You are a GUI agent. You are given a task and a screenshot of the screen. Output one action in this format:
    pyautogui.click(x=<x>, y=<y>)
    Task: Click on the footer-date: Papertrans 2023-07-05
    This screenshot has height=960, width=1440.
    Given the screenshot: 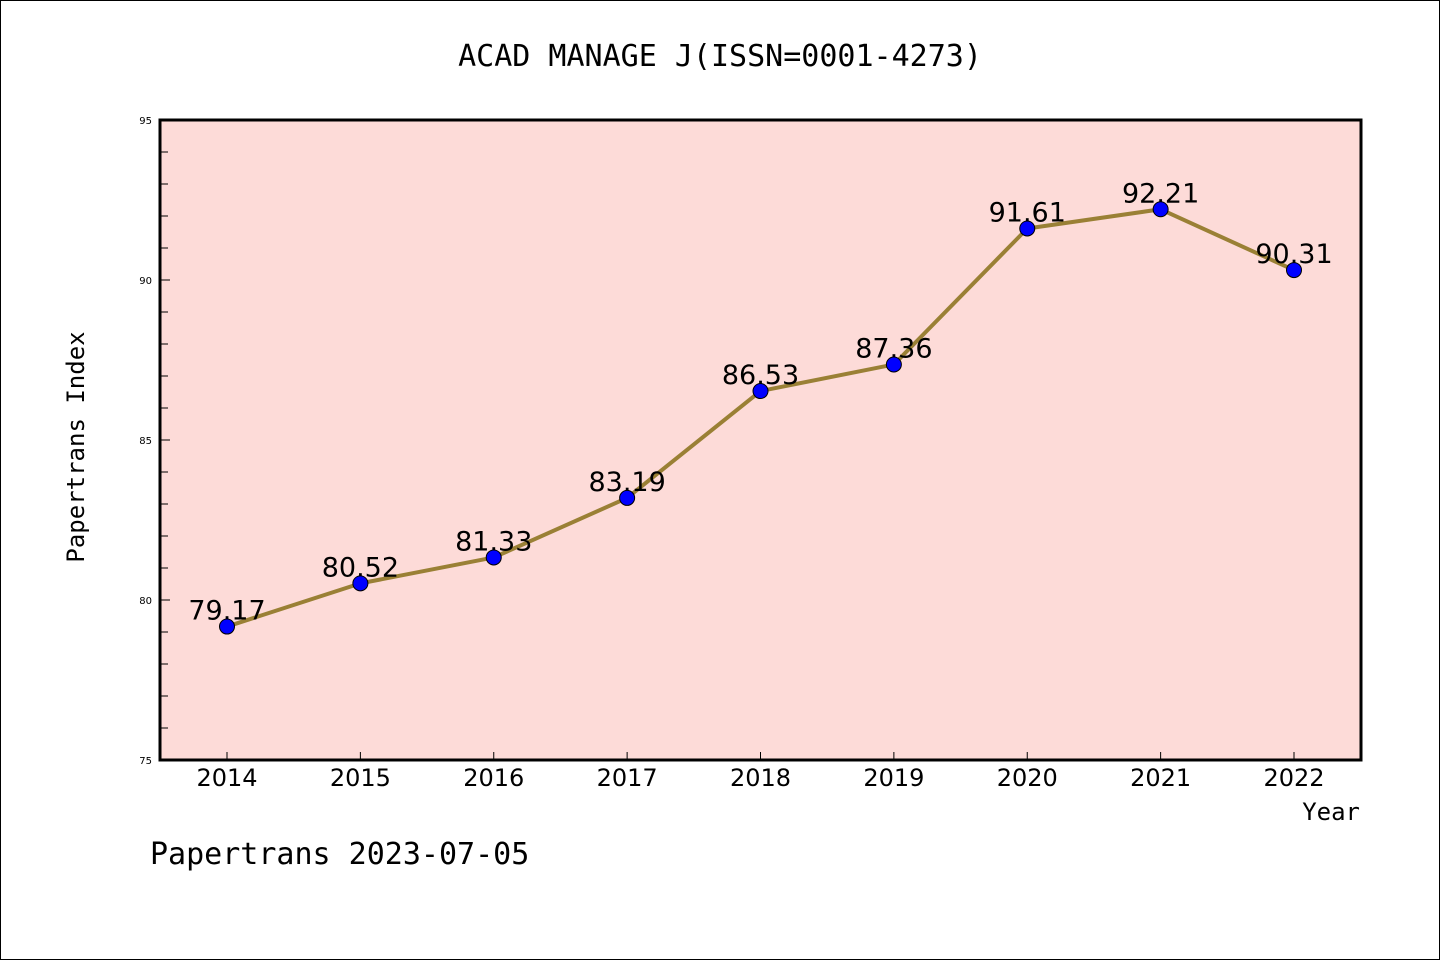 What is the action you would take?
    pyautogui.click(x=339, y=854)
    